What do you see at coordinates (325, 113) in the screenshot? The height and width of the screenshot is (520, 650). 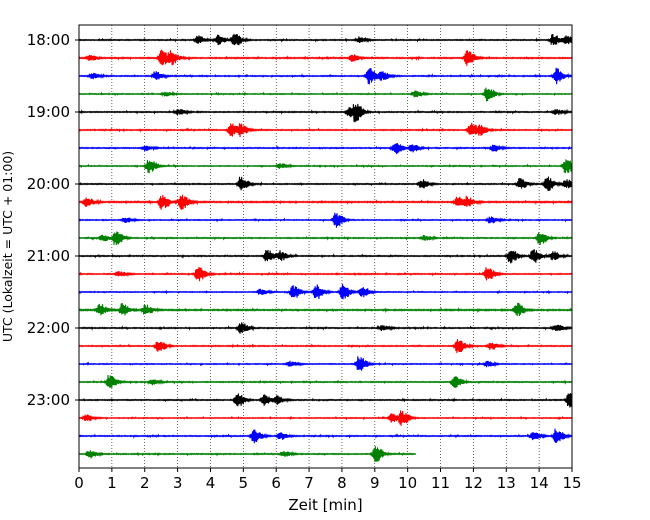 I see `trace-1900` at bounding box center [325, 113].